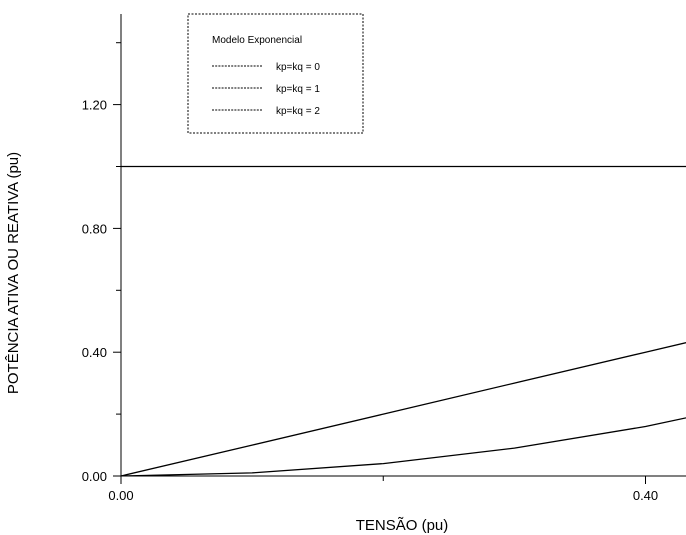 This screenshot has width=686, height=535. Describe the element at coordinates (101, 263) in the screenshot. I see `y-axis-ticks: 0.00 0.40 0.80 1.20` at that location.